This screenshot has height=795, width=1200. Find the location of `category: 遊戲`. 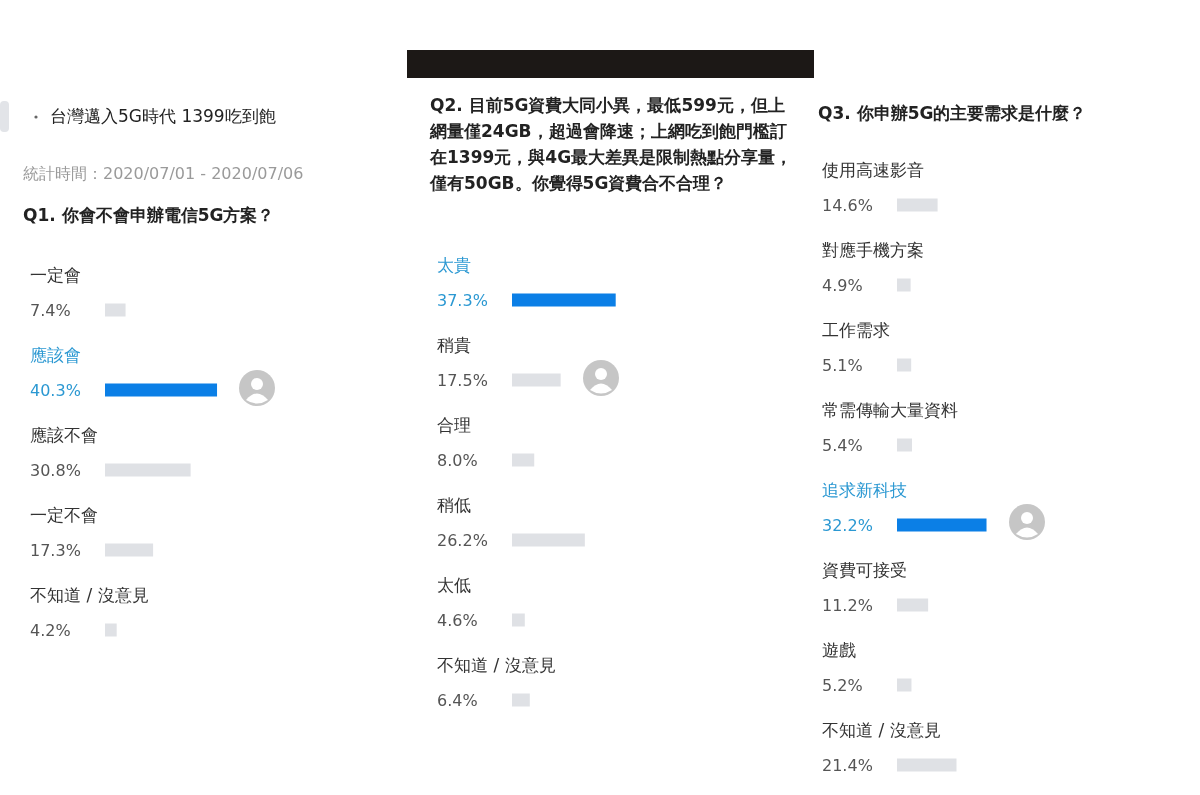

category: 遊戲 is located at coordinates (839, 650).